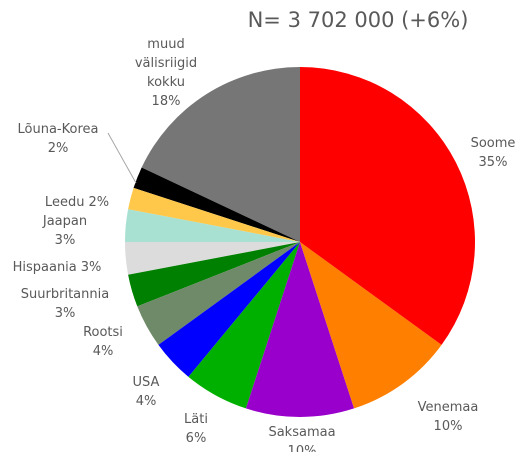 Image resolution: width=523 pixels, height=452 pixels. Describe the element at coordinates (58, 139) in the screenshot. I see `data-label: Lõuna-Korea 2%` at that location.